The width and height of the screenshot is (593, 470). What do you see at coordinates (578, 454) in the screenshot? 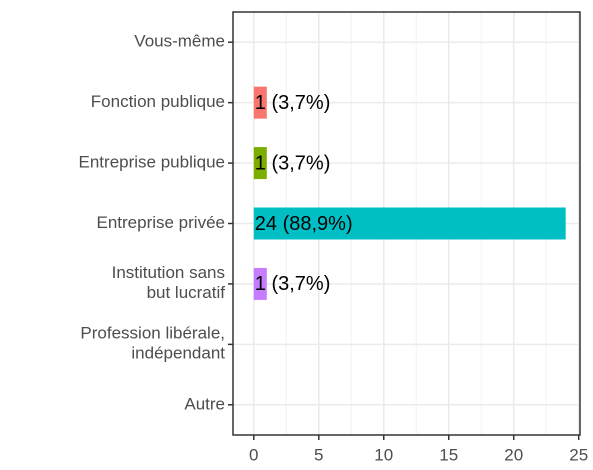
I see `x-tick-label: 25` at bounding box center [578, 454].